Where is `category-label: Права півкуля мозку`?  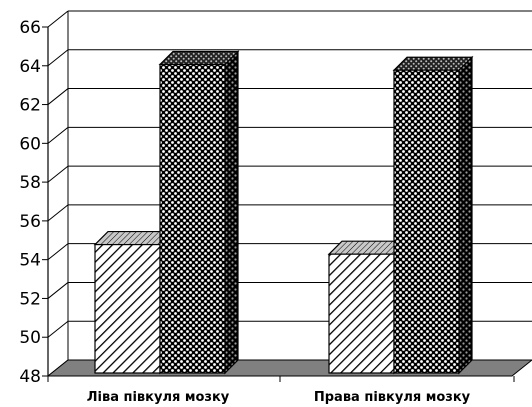 category-label: Права півкуля мозку is located at coordinates (392, 397).